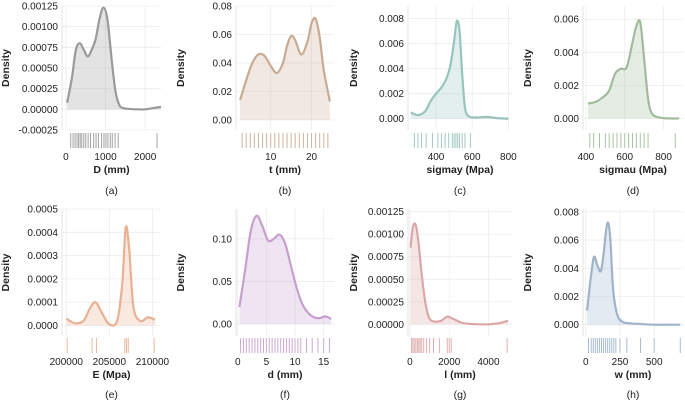 This screenshot has width=685, height=401. I want to click on y-tick-label-f-2: 0.10, so click(223, 239).